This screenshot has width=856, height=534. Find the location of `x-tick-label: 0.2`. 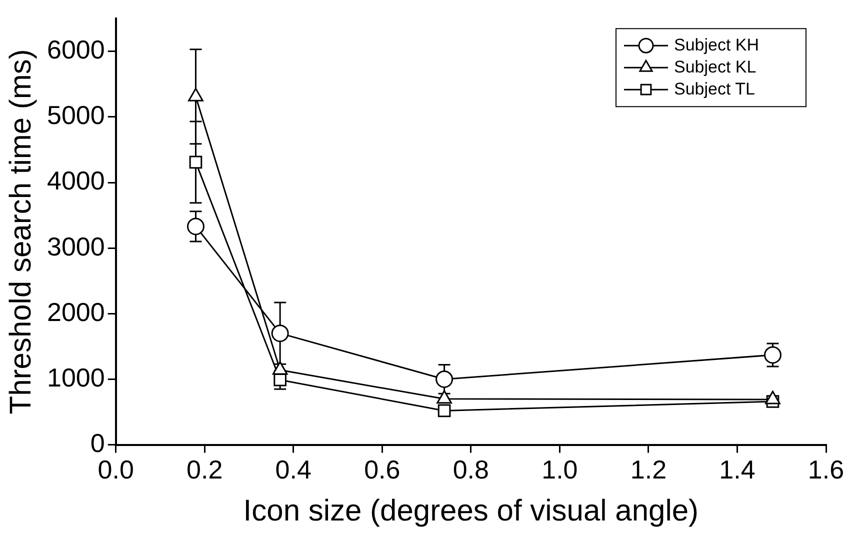

x-tick-label: 0.2 is located at coordinates (204, 469).